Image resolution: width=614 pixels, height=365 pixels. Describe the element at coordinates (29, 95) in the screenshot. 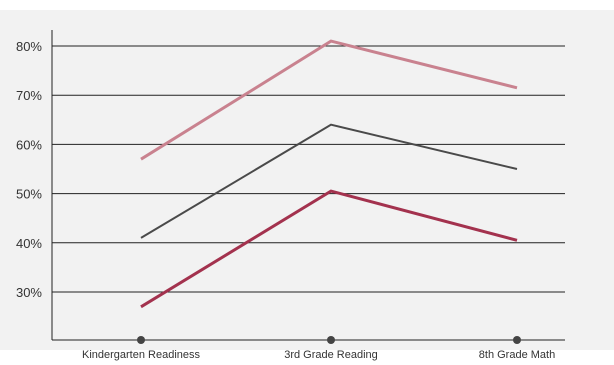

I see `y-tick-label: 70%` at that location.